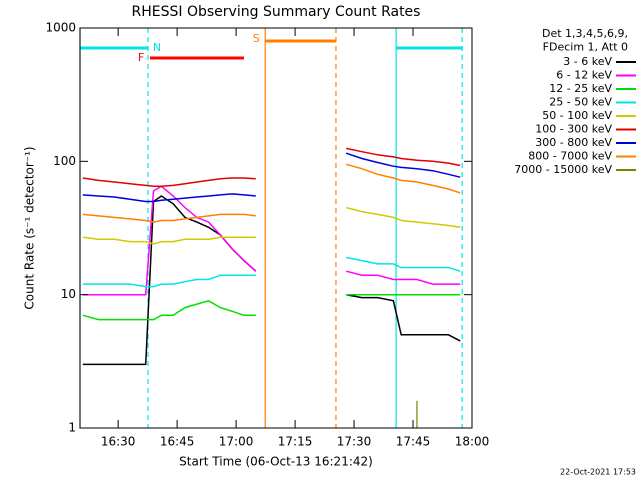  Describe the element at coordinates (573, 129) in the screenshot. I see `legend-label: 100 - 300 keV` at that location.